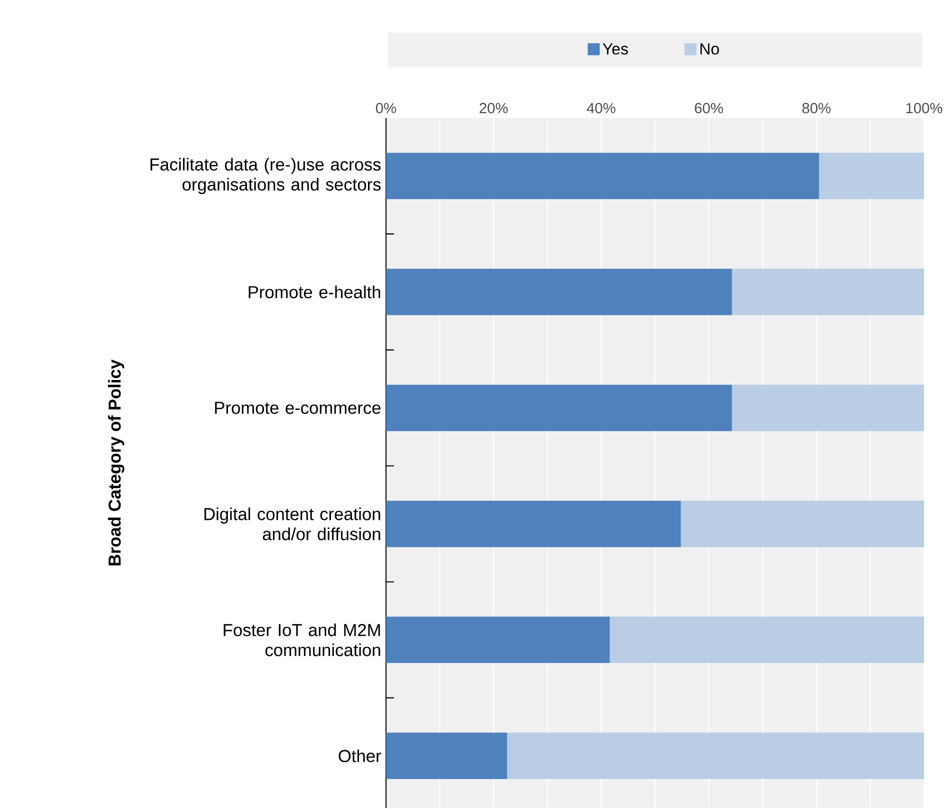  What do you see at coordinates (292, 524) in the screenshot?
I see `y-tick-label: Digital content creation and/or diffusion` at bounding box center [292, 524].